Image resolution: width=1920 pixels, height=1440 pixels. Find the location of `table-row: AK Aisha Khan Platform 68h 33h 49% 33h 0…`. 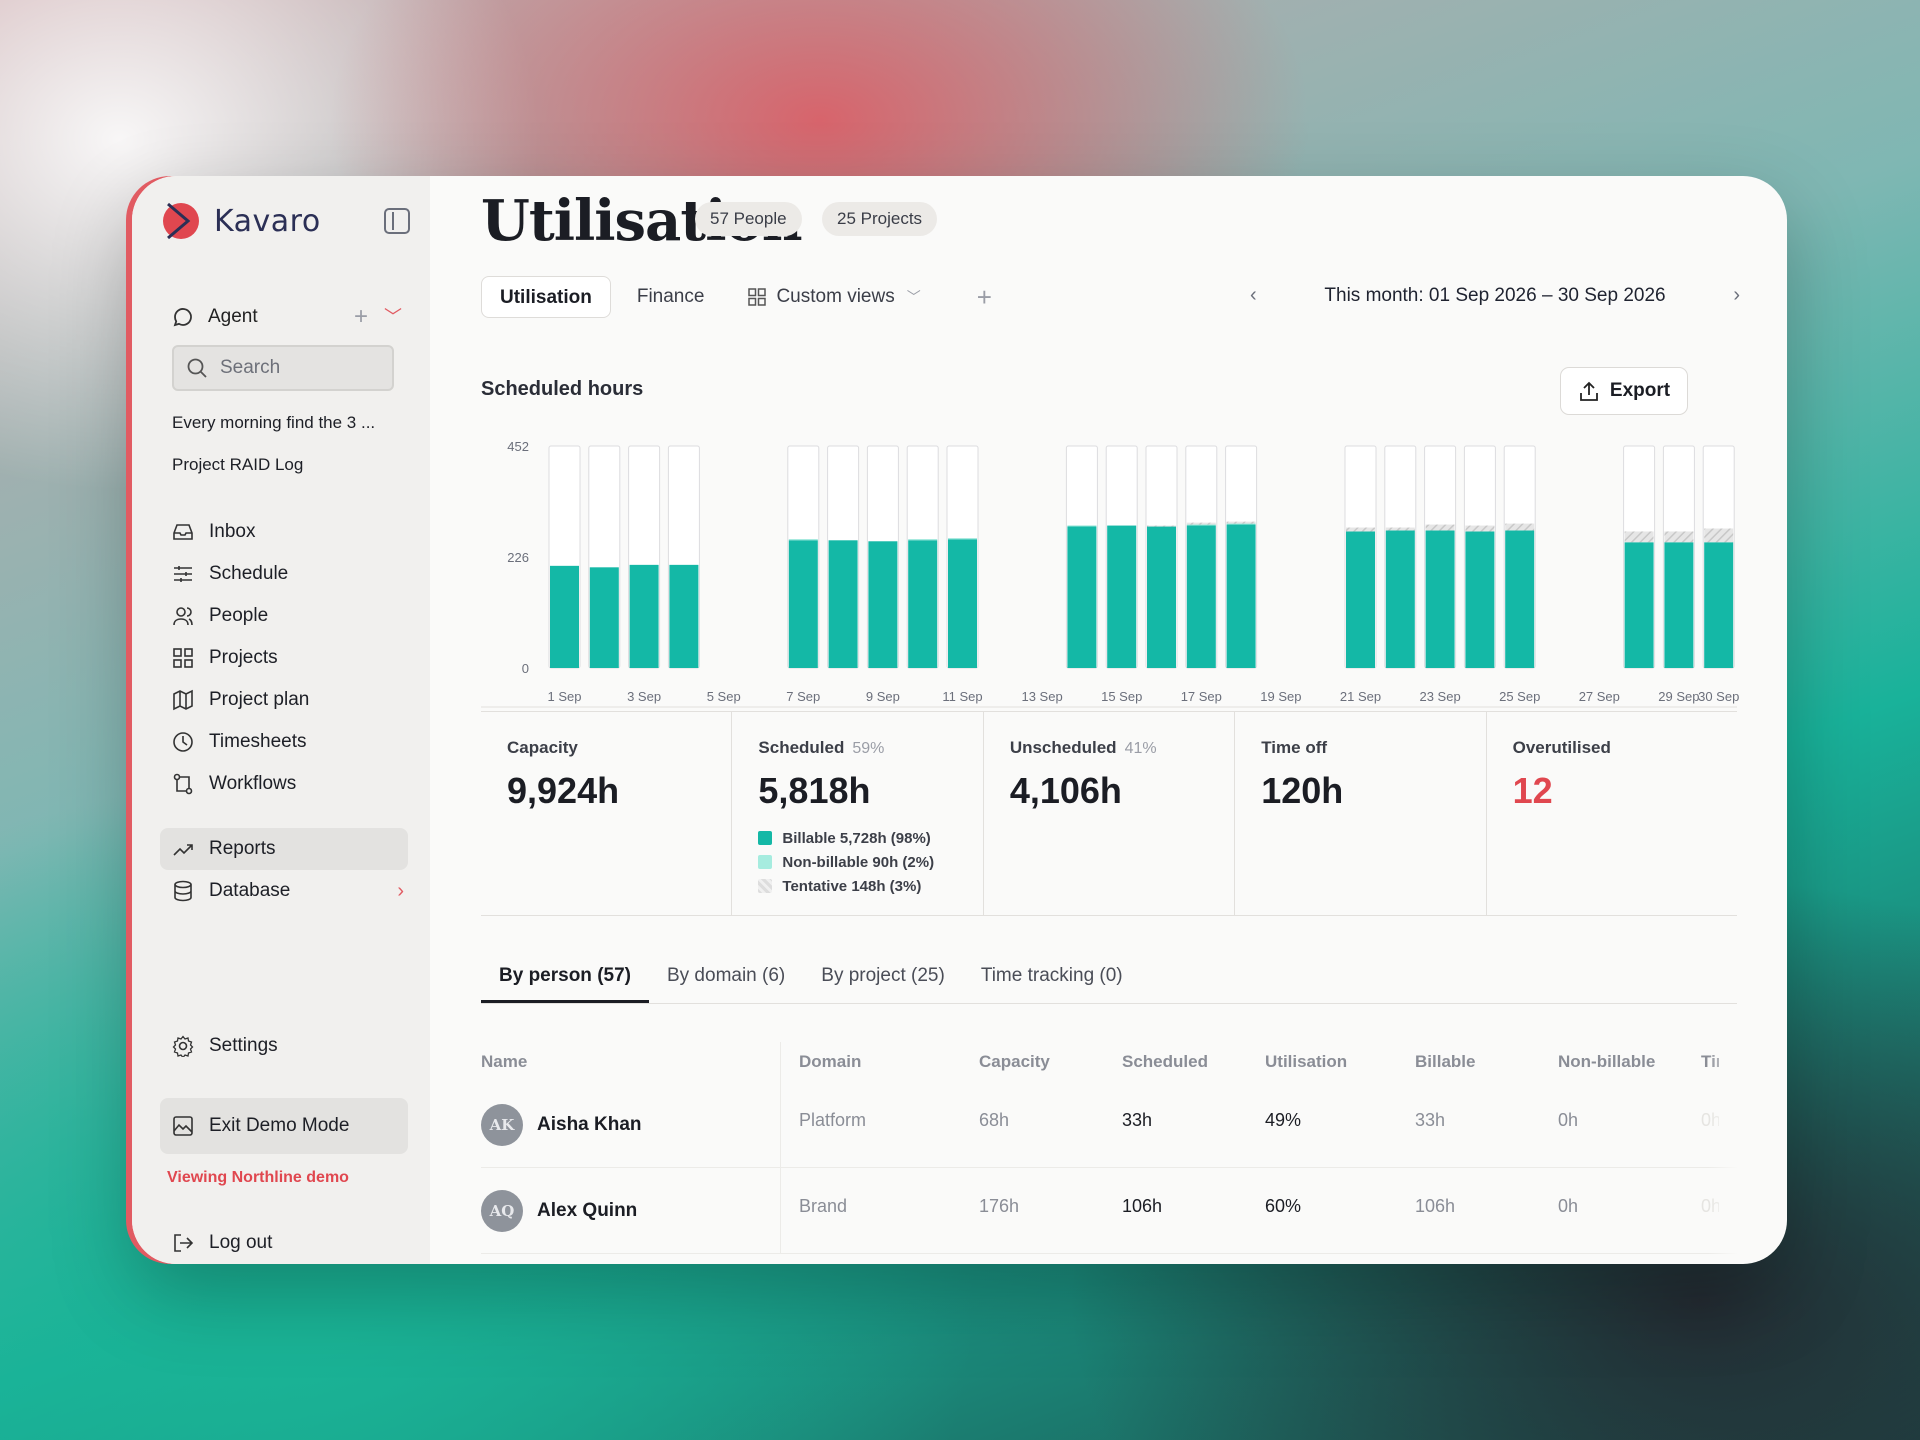

table-row: AK Aisha Khan Platform 68h 33h 49% 33h 0… is located at coordinates (1109, 1125).